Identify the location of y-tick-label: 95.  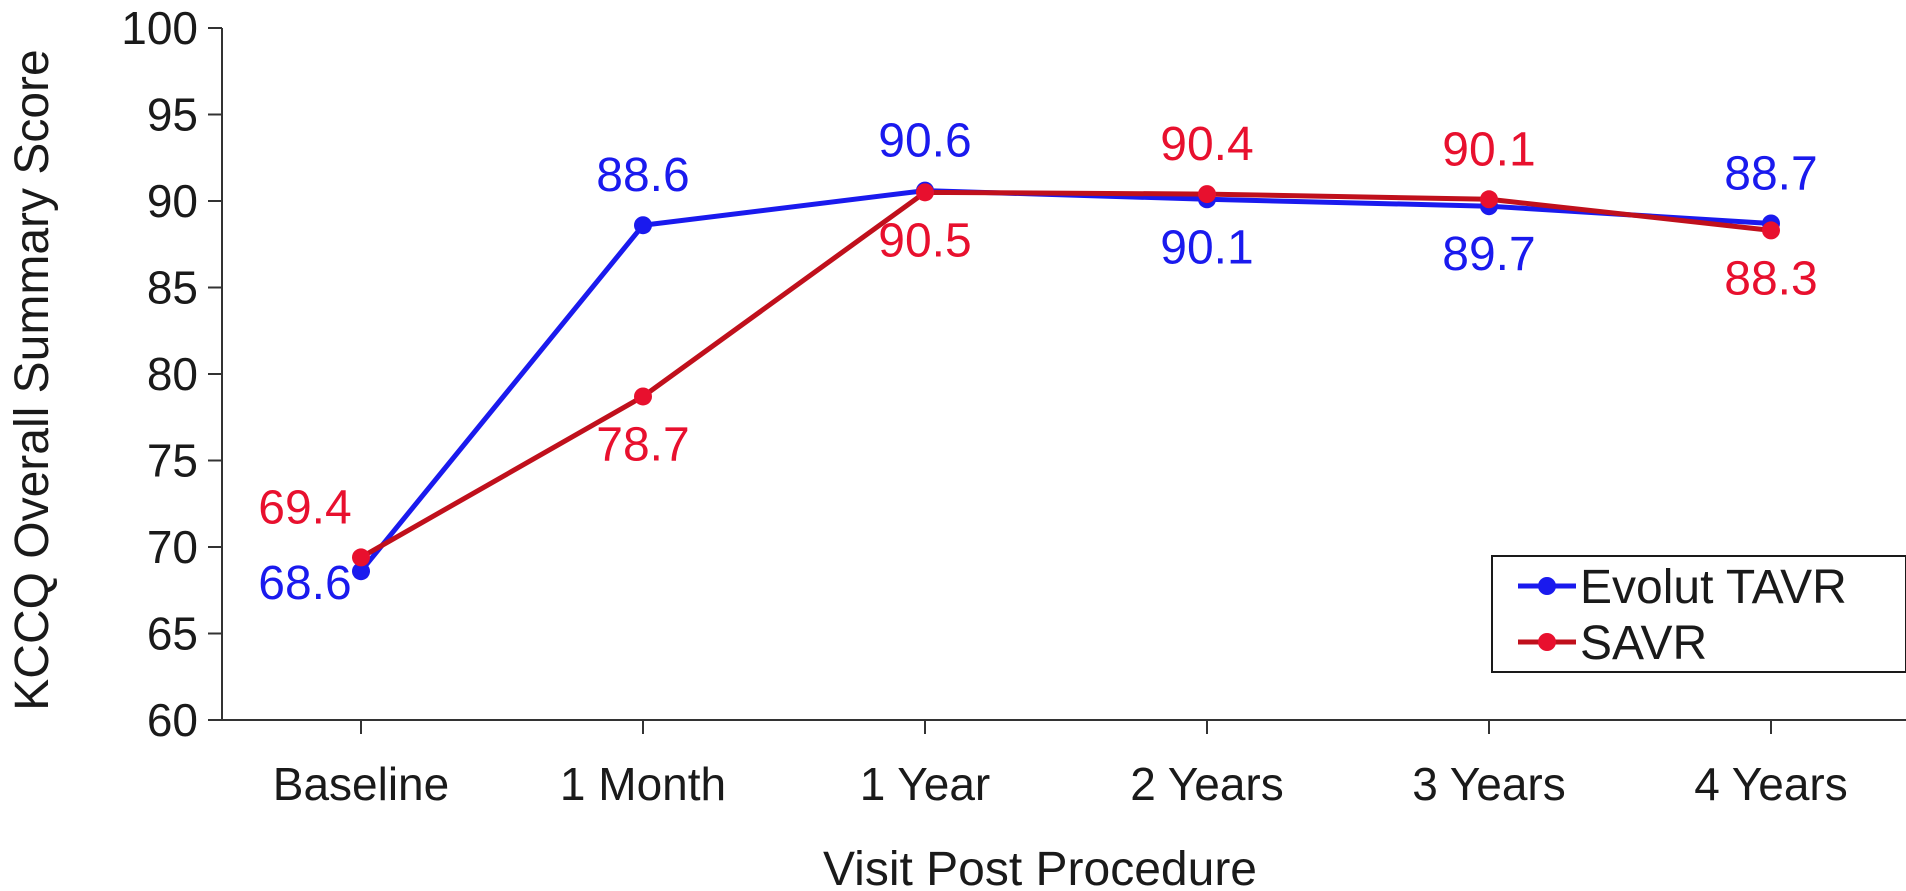
(172, 115).